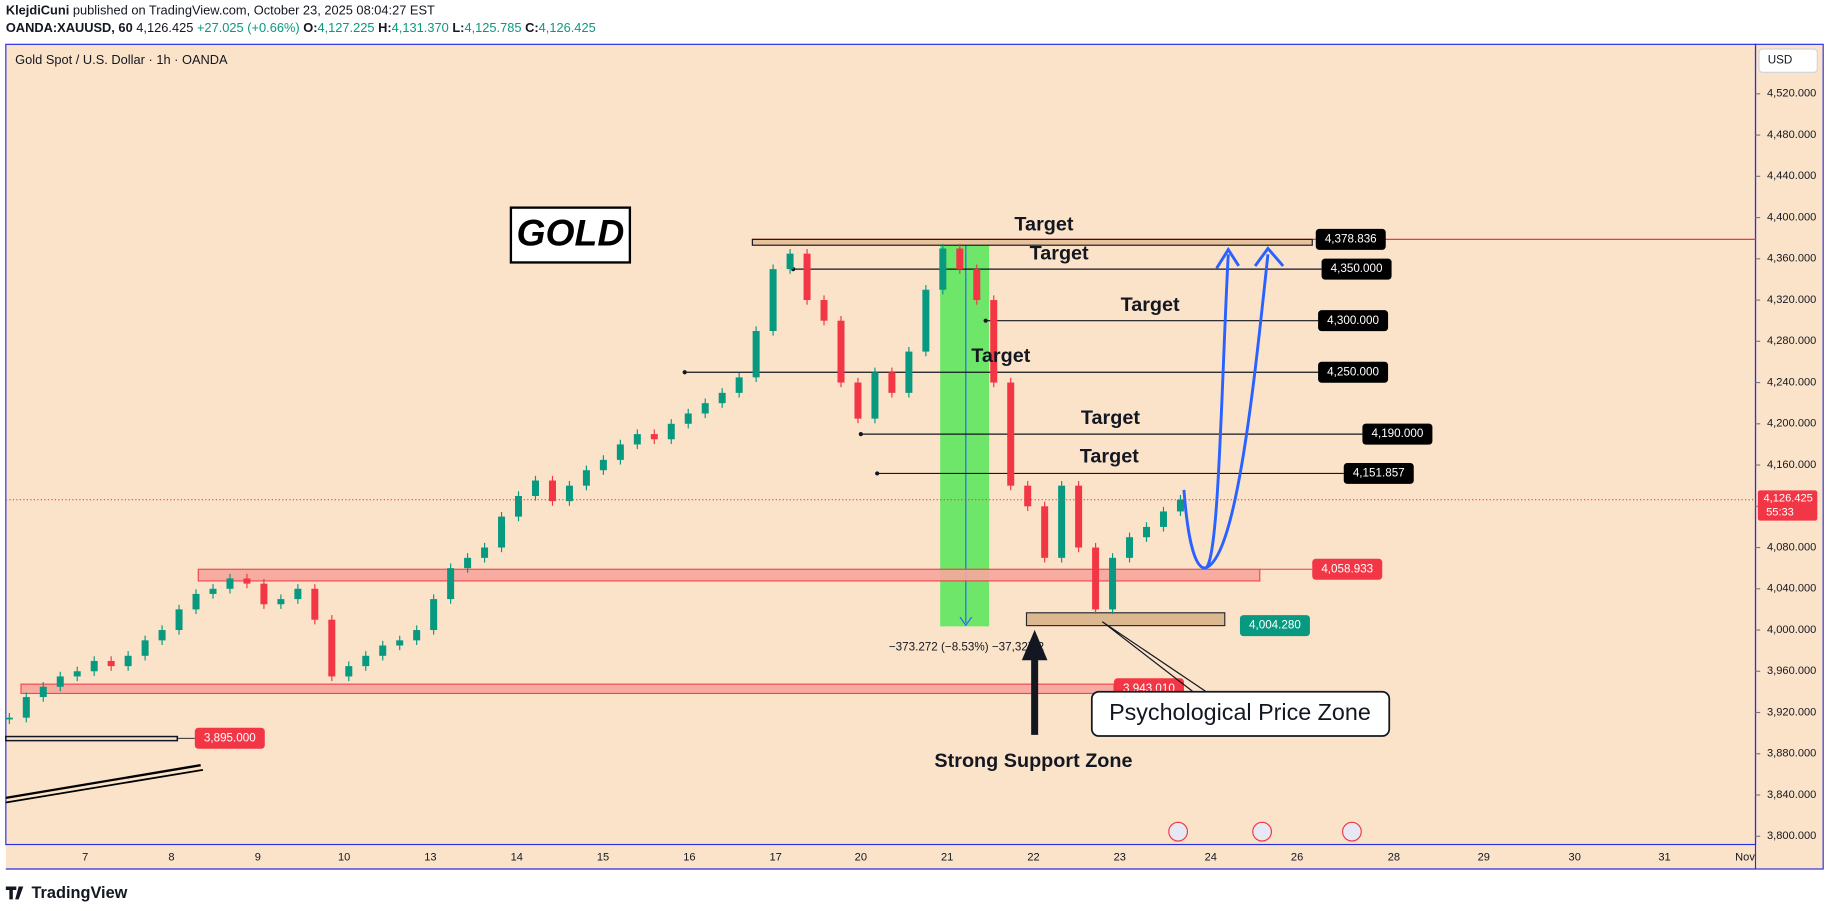 The image size is (1829, 911). What do you see at coordinates (1032, 242) in the screenshot?
I see `level-box` at bounding box center [1032, 242].